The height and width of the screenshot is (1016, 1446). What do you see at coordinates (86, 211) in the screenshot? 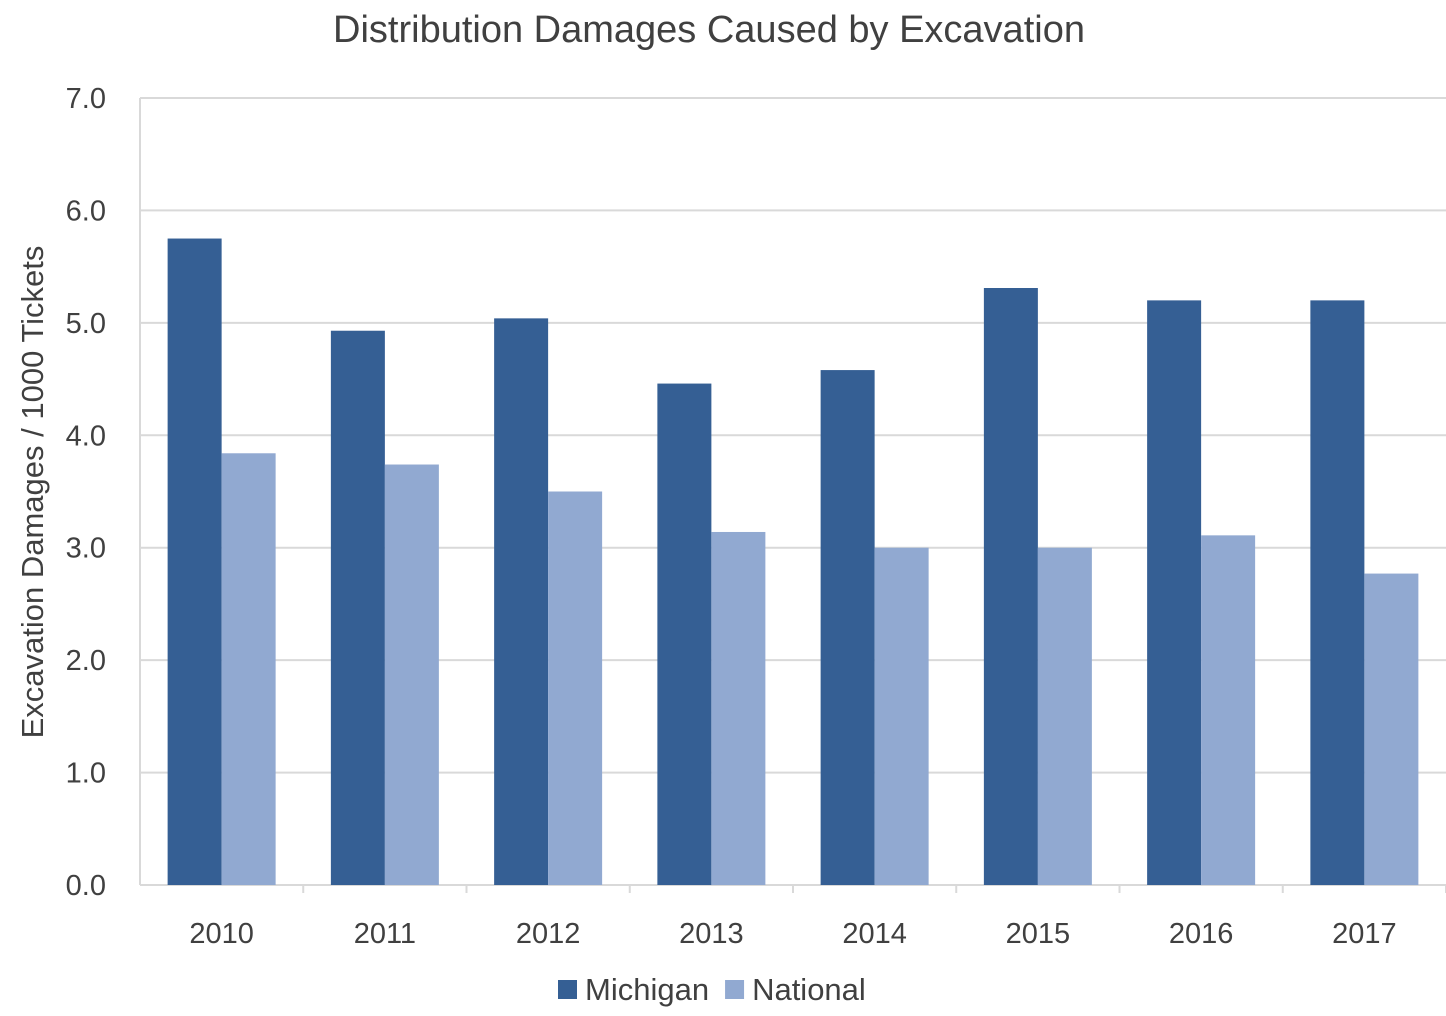
I see `y-tick-label: 6.0` at bounding box center [86, 211].